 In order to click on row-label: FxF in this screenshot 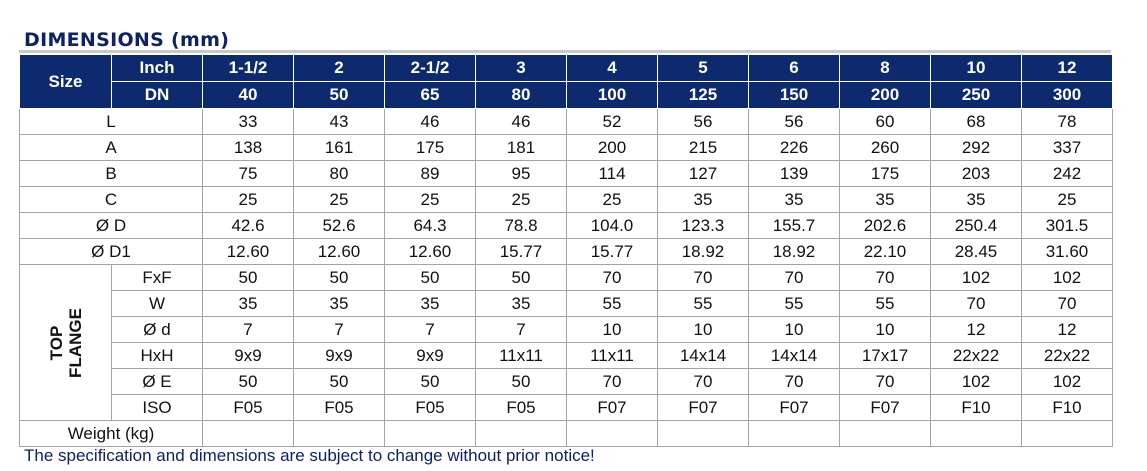, I will do `click(157, 277)`.